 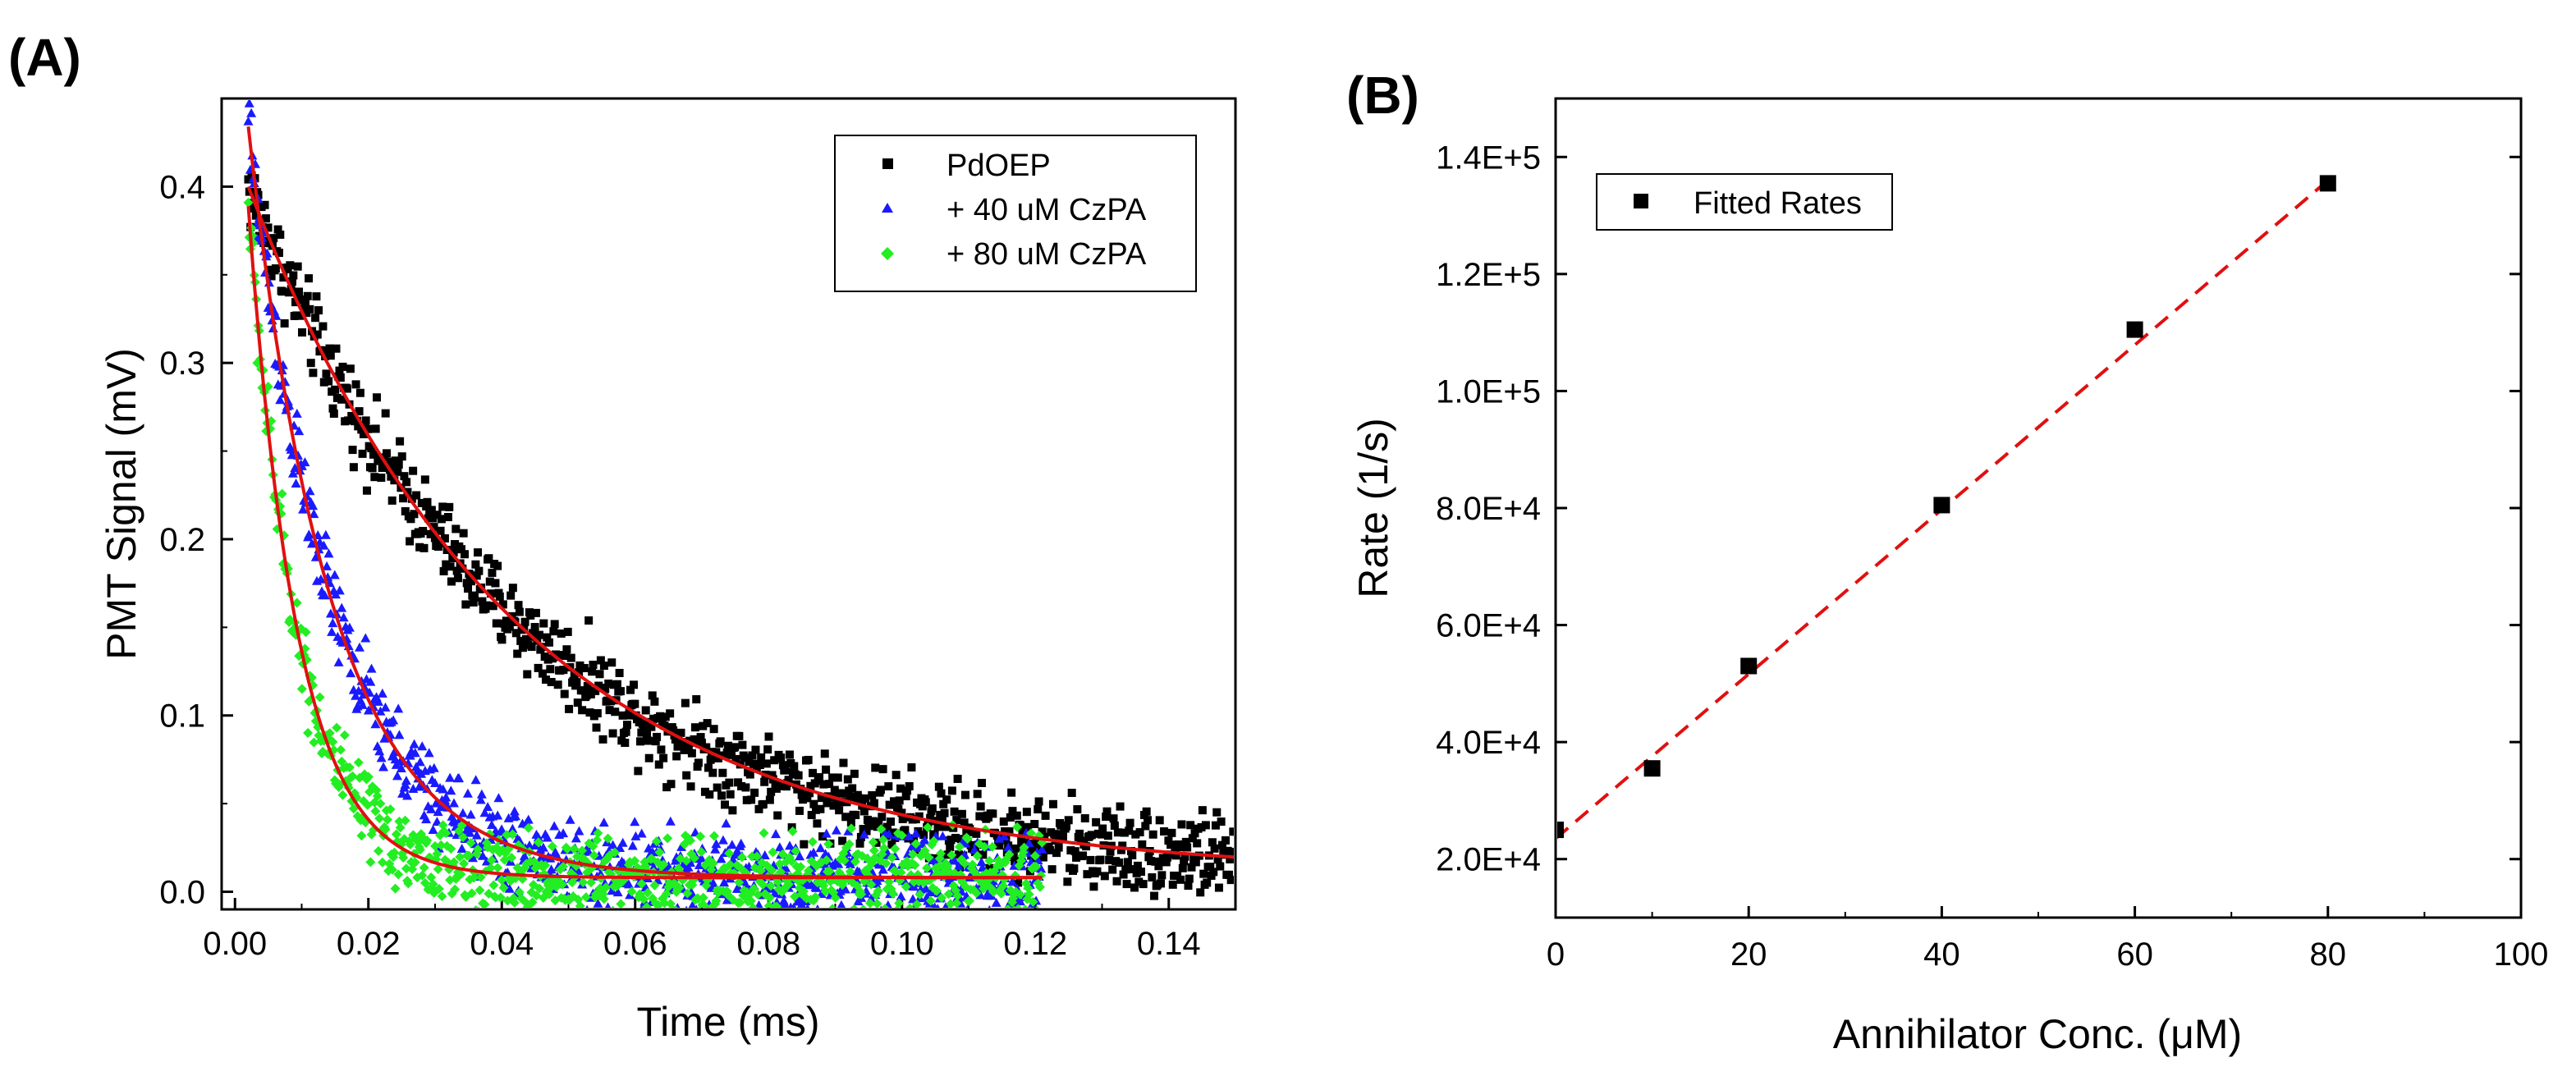 I want to click on panel-b-x-tick-label: 0, so click(x=1556, y=954).